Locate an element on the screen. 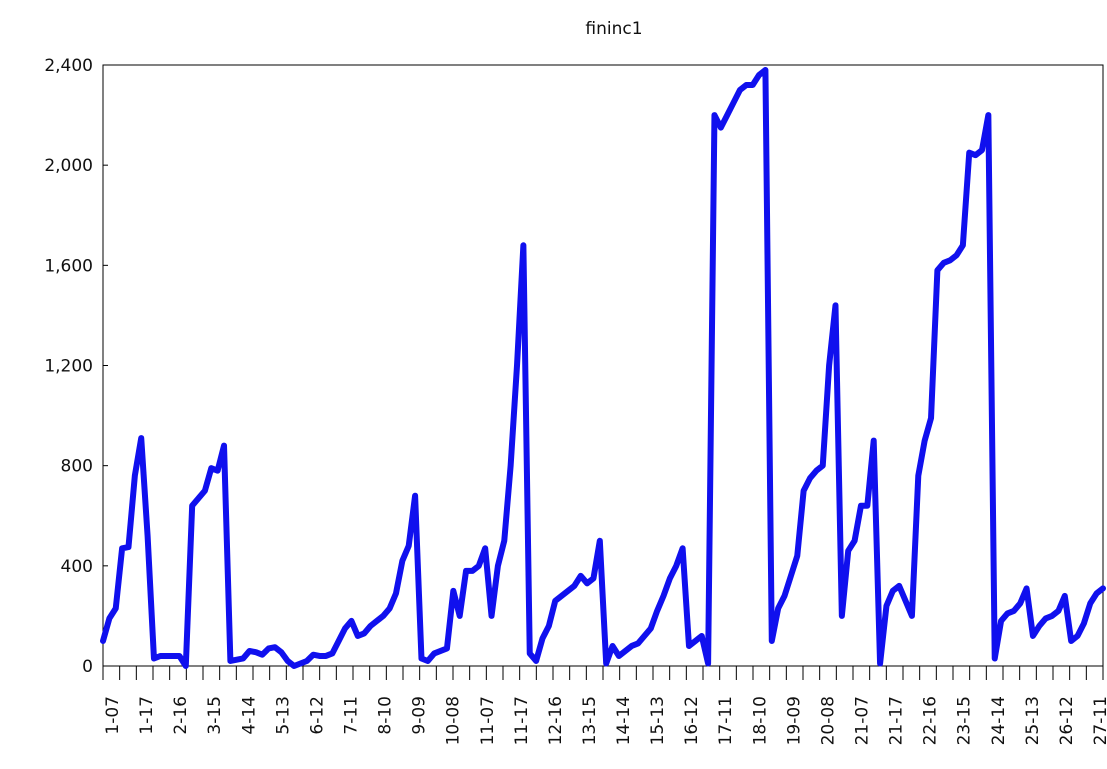 The image size is (1107, 769). y-tick-label: 0 is located at coordinates (87, 667).